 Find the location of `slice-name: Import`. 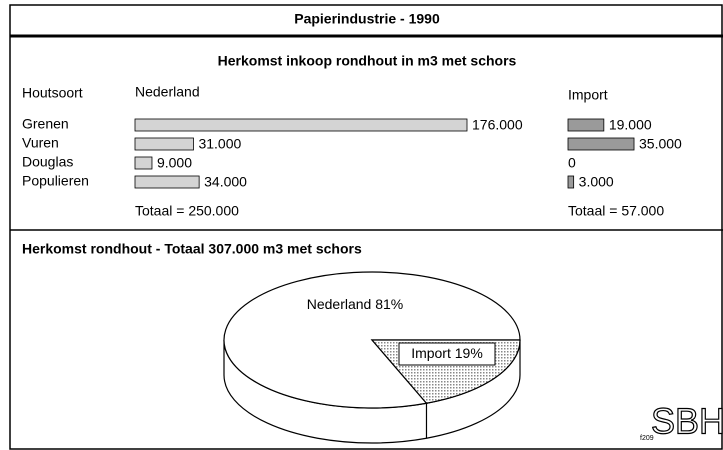

slice-name: Import is located at coordinates (431, 353).